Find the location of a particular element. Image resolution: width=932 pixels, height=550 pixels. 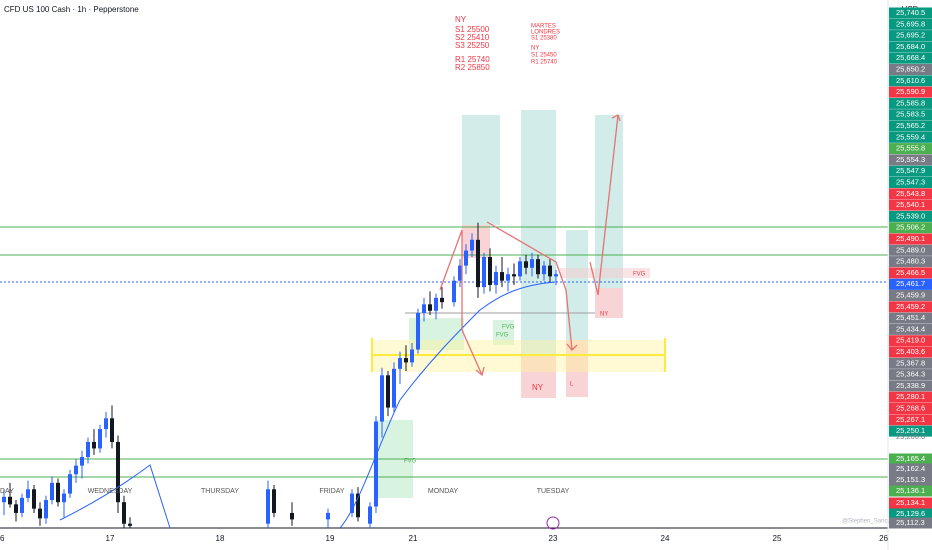

price-label: 25,364.3 is located at coordinates (910, 374).